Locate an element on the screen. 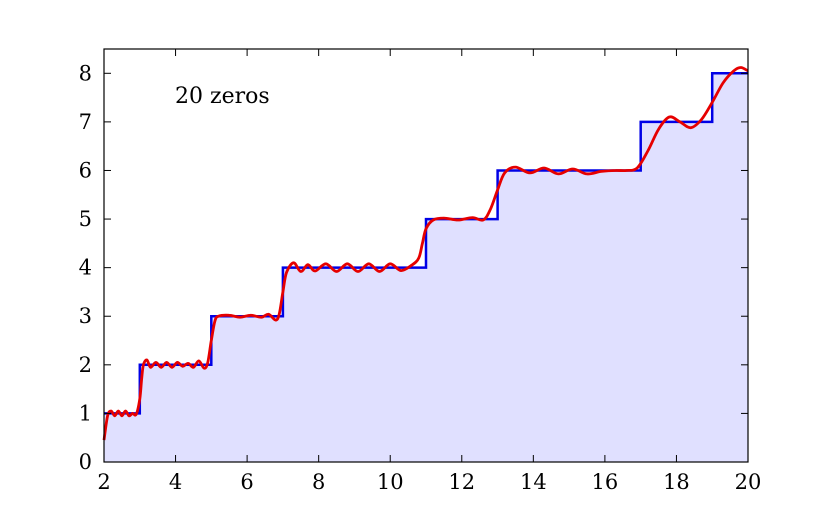  x-tick-label: 16 is located at coordinates (605, 482).